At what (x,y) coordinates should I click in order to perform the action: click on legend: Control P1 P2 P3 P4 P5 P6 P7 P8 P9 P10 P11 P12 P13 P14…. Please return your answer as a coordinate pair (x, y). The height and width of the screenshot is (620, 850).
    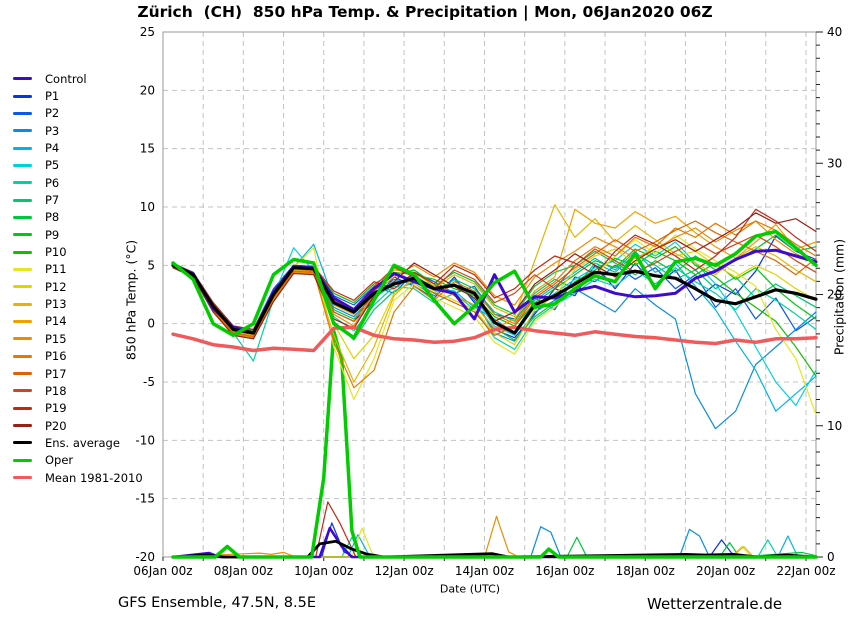
    Looking at the image, I should click on (78, 278).